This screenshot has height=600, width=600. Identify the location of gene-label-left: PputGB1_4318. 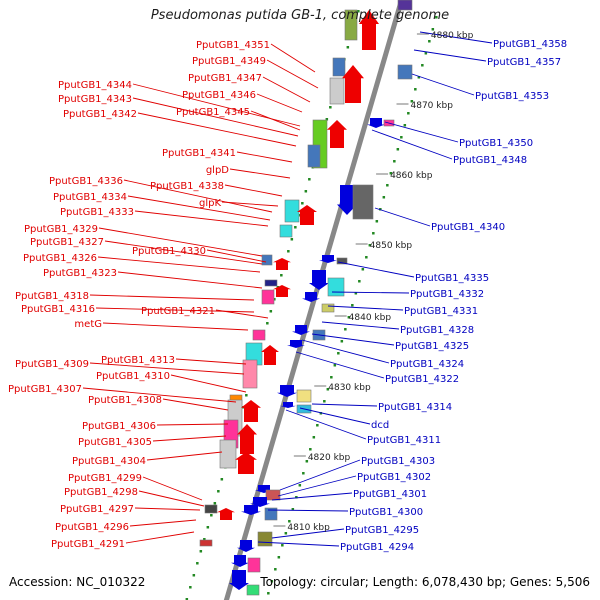
(52, 296).